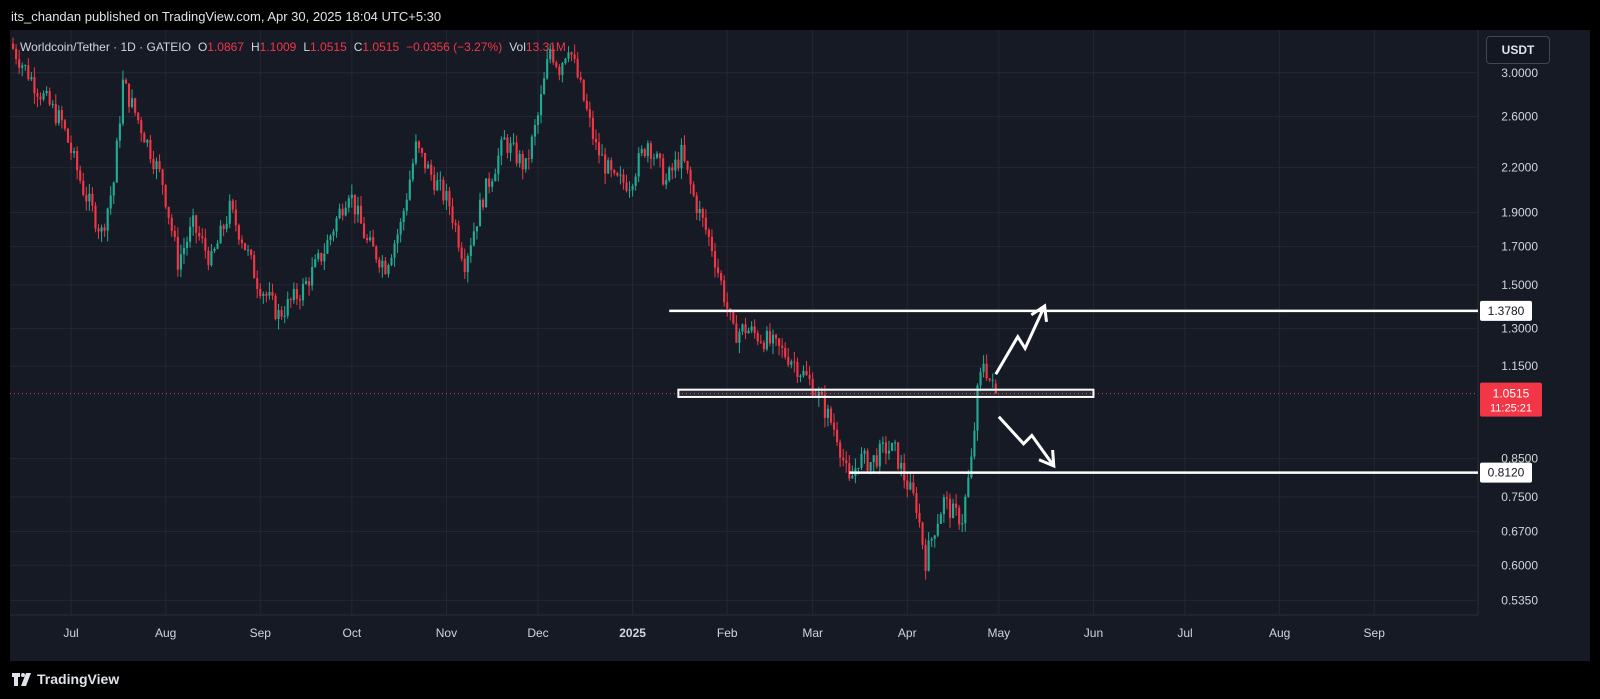 Image resolution: width=1600 pixels, height=699 pixels. What do you see at coordinates (70, 633) in the screenshot?
I see `x-tick-label: Jul` at bounding box center [70, 633].